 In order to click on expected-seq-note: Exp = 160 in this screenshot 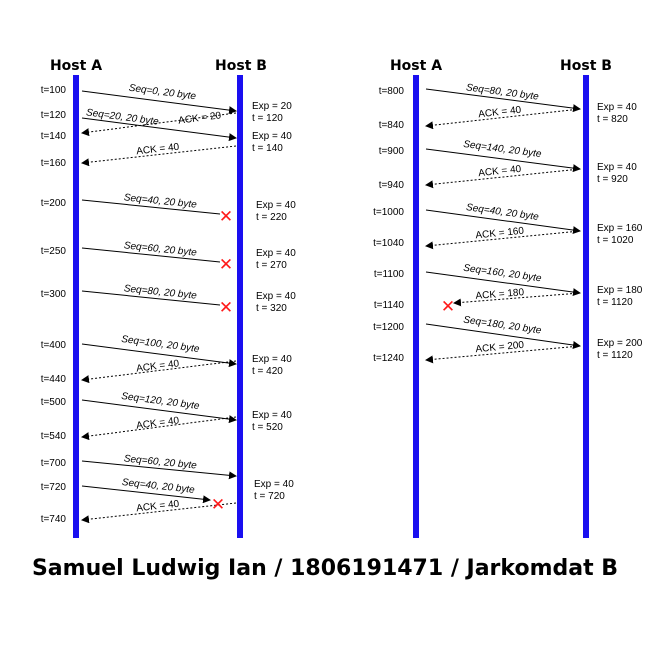, I will do `click(620, 228)`.